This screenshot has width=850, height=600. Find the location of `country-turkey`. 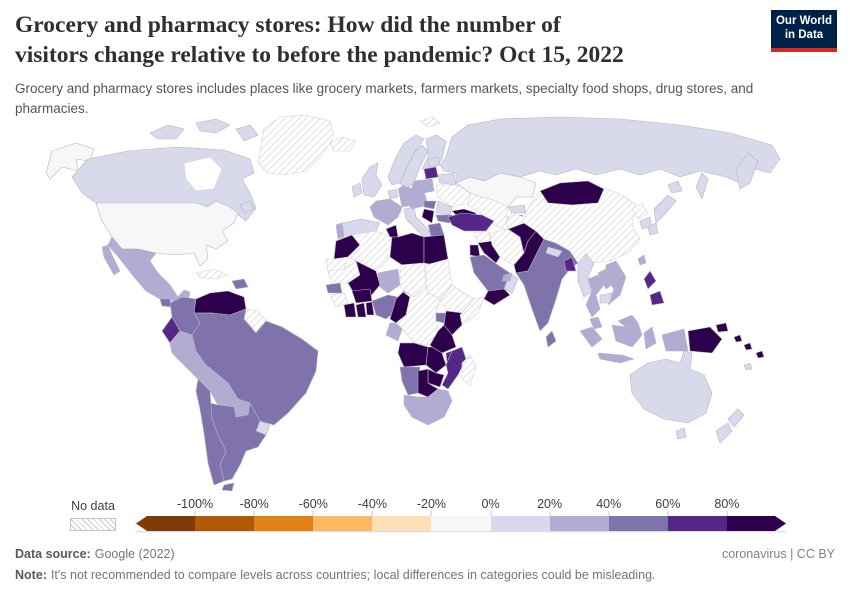

country-turkey is located at coordinates (471, 222).